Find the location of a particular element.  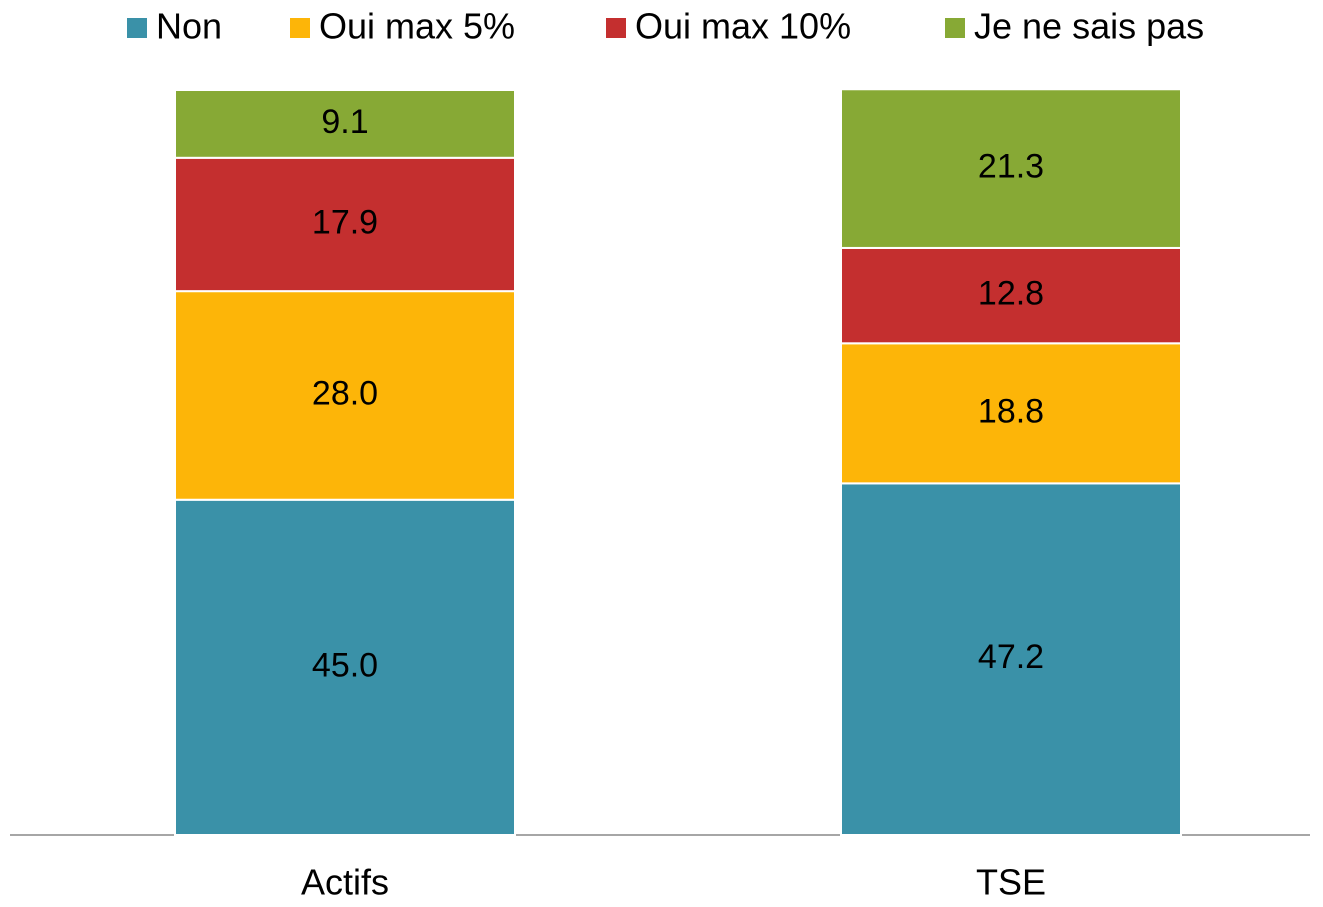

value-label: 45.0 is located at coordinates (345, 665).